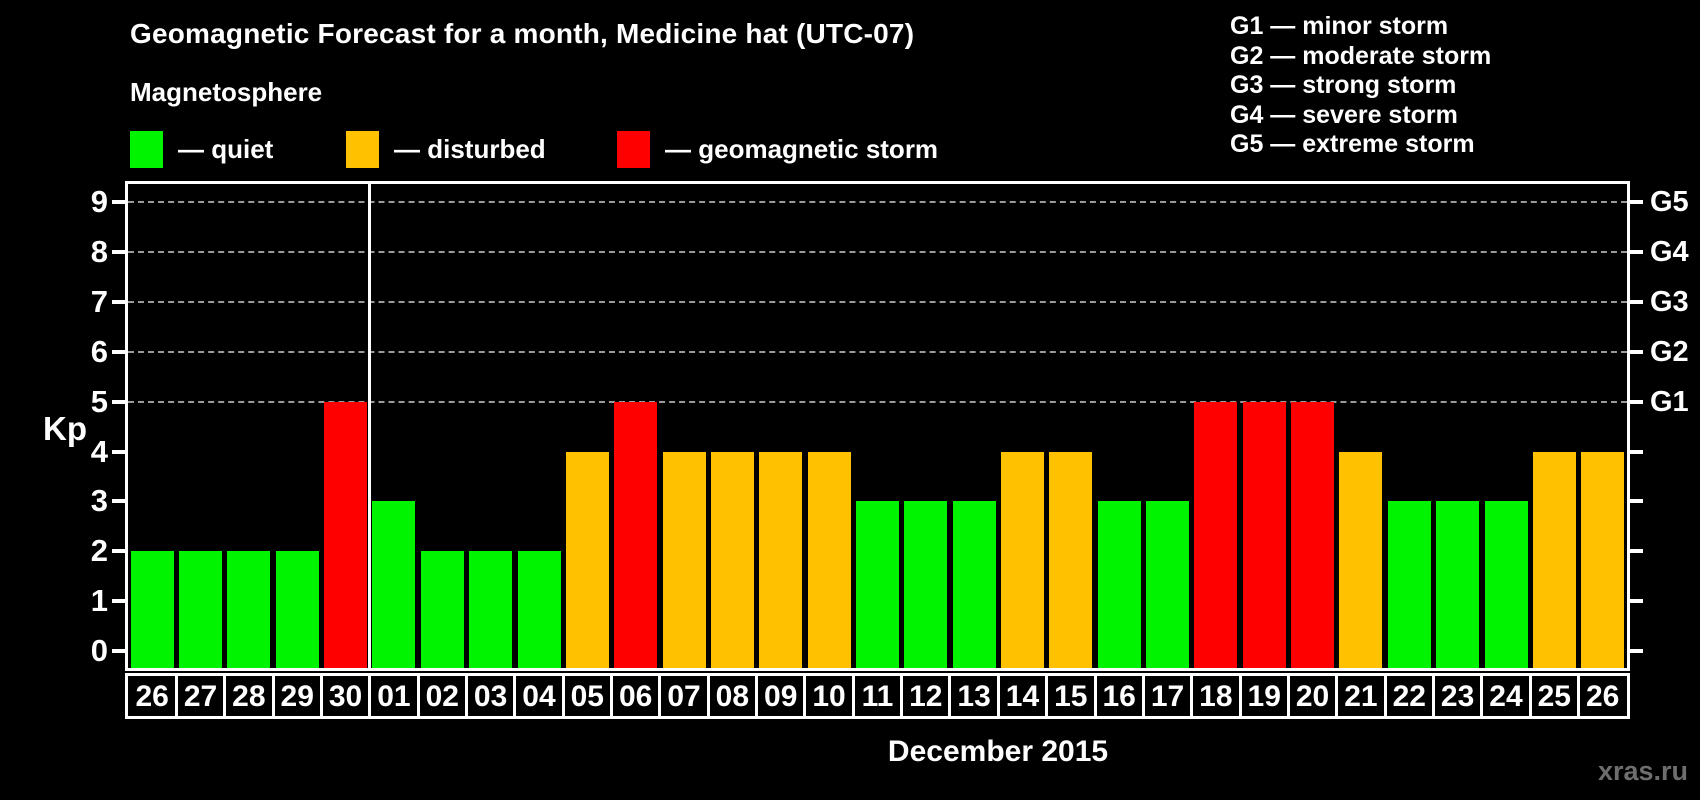 This screenshot has width=1700, height=800. I want to click on g-scale-legend-line: G5 — extreme storm, so click(1352, 144).